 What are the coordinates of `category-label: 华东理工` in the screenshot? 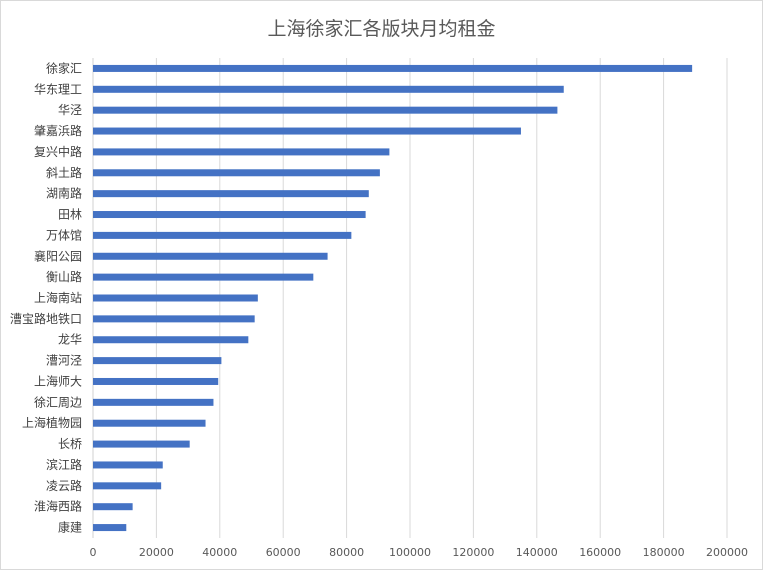 It's located at (58, 89).